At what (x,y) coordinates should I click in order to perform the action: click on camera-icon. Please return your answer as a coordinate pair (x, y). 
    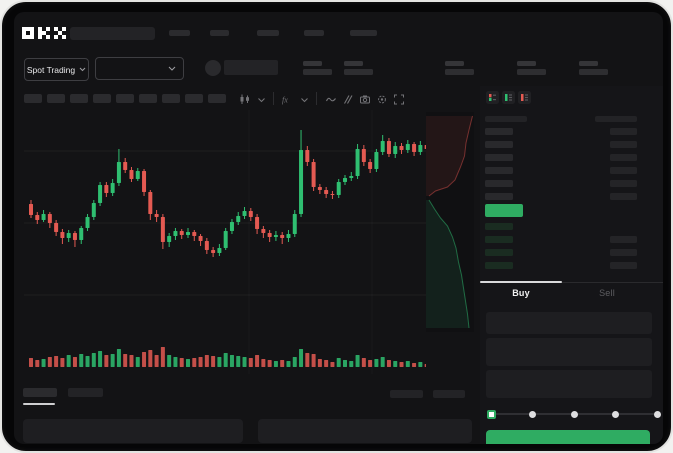
    Looking at the image, I should click on (364, 99).